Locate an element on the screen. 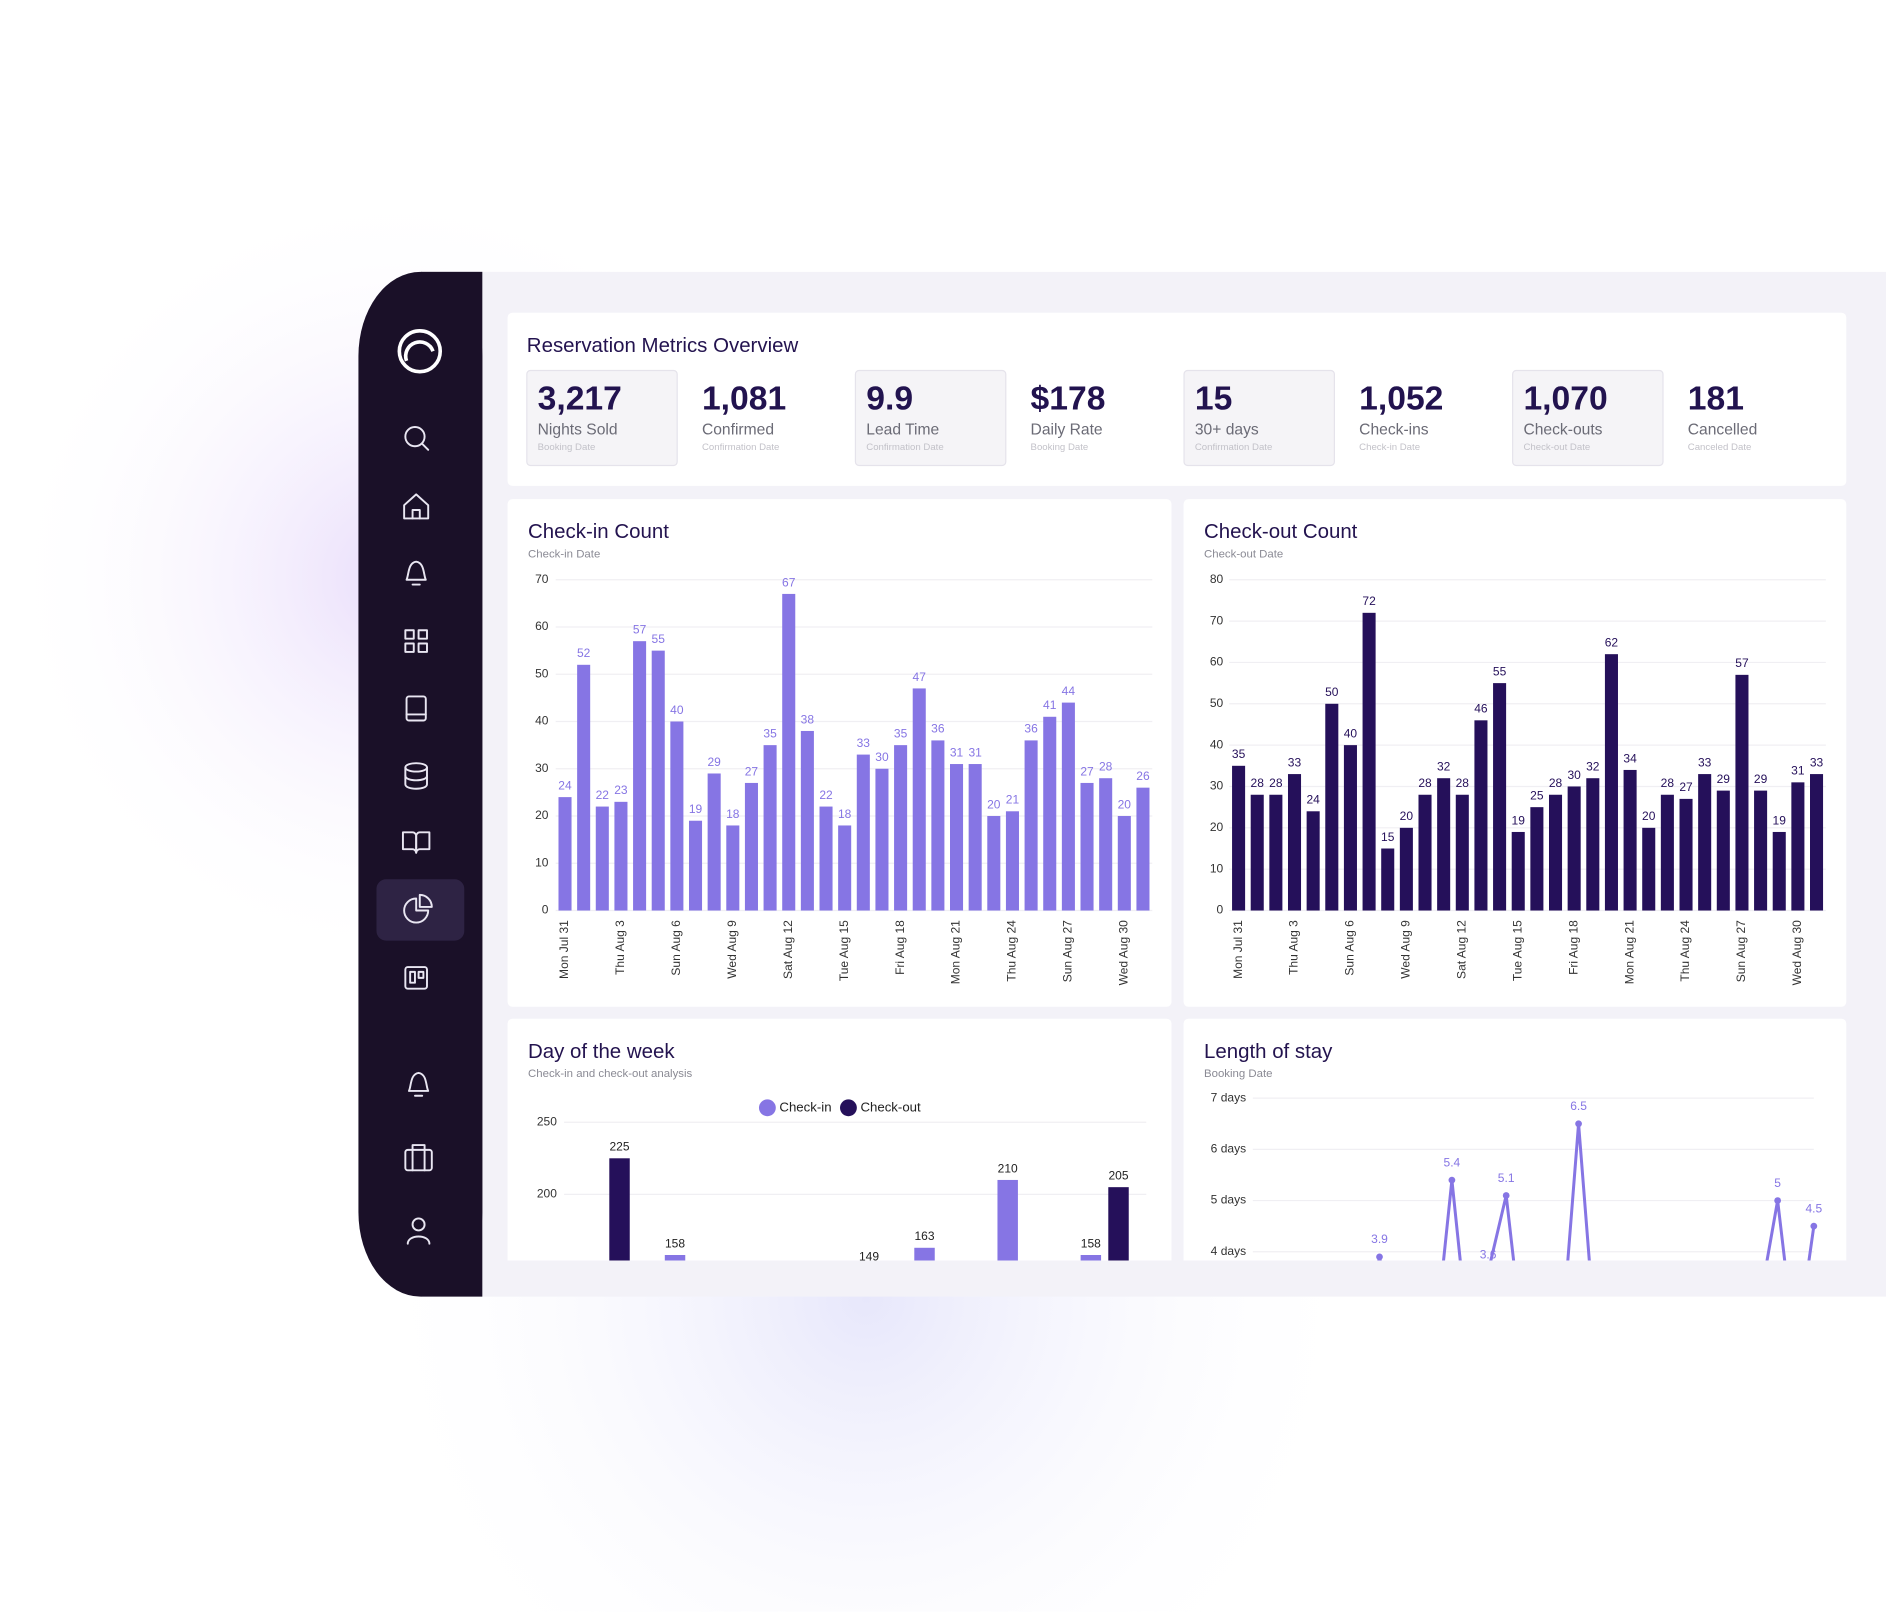 The height and width of the screenshot is (1612, 1886). y-tick-label: 200 is located at coordinates (547, 1194).